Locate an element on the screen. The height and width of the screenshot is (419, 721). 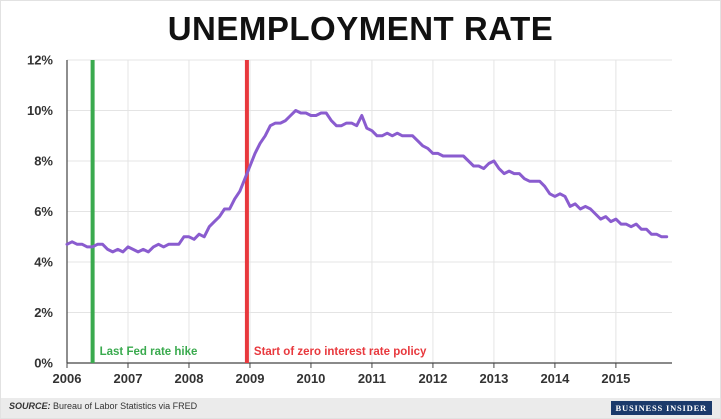
brand-logo: BUSINESS INSIDER is located at coordinates (661, 408).